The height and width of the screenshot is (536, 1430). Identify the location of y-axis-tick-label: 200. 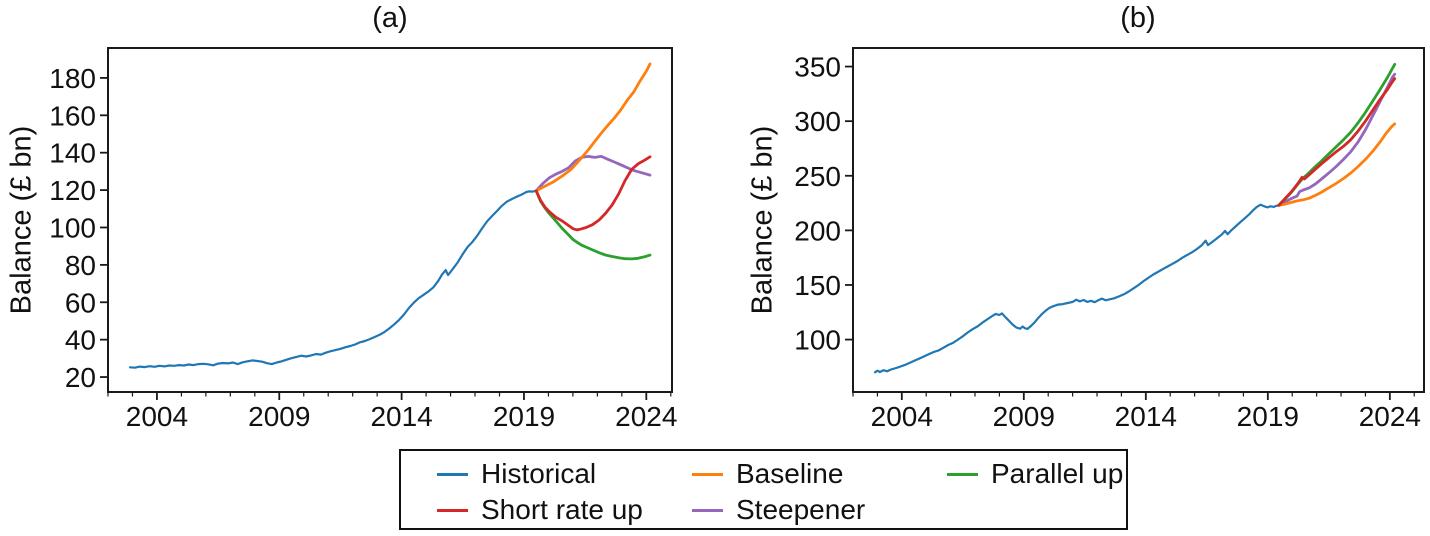
(817, 230).